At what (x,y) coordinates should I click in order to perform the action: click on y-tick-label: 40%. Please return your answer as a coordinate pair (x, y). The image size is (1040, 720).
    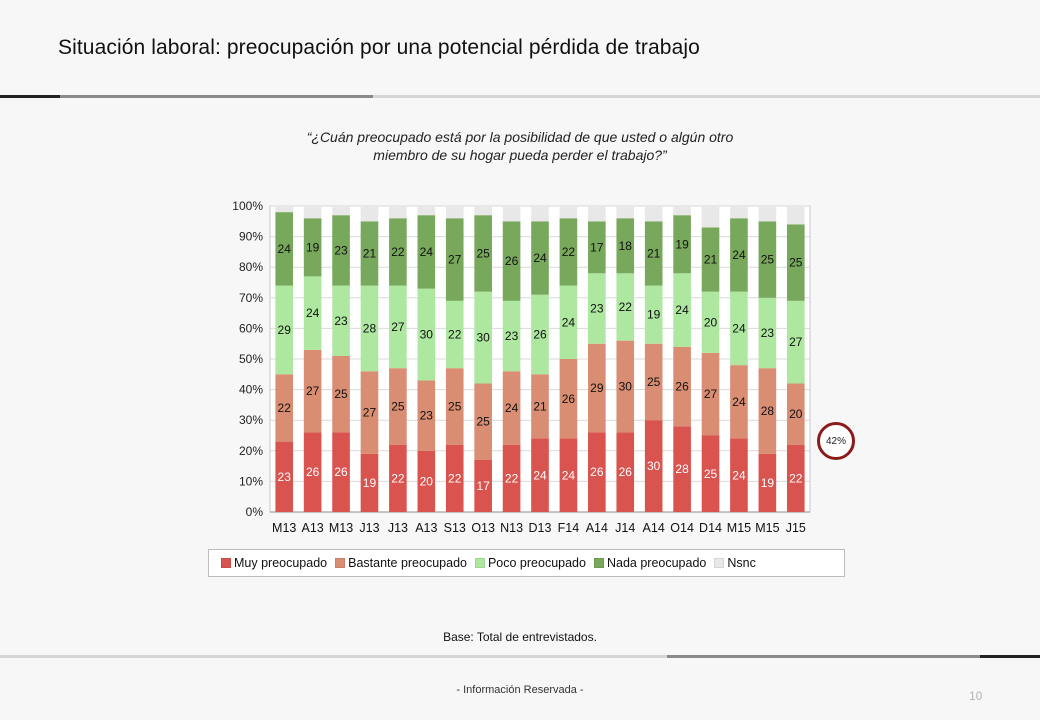
    Looking at the image, I should click on (251, 390).